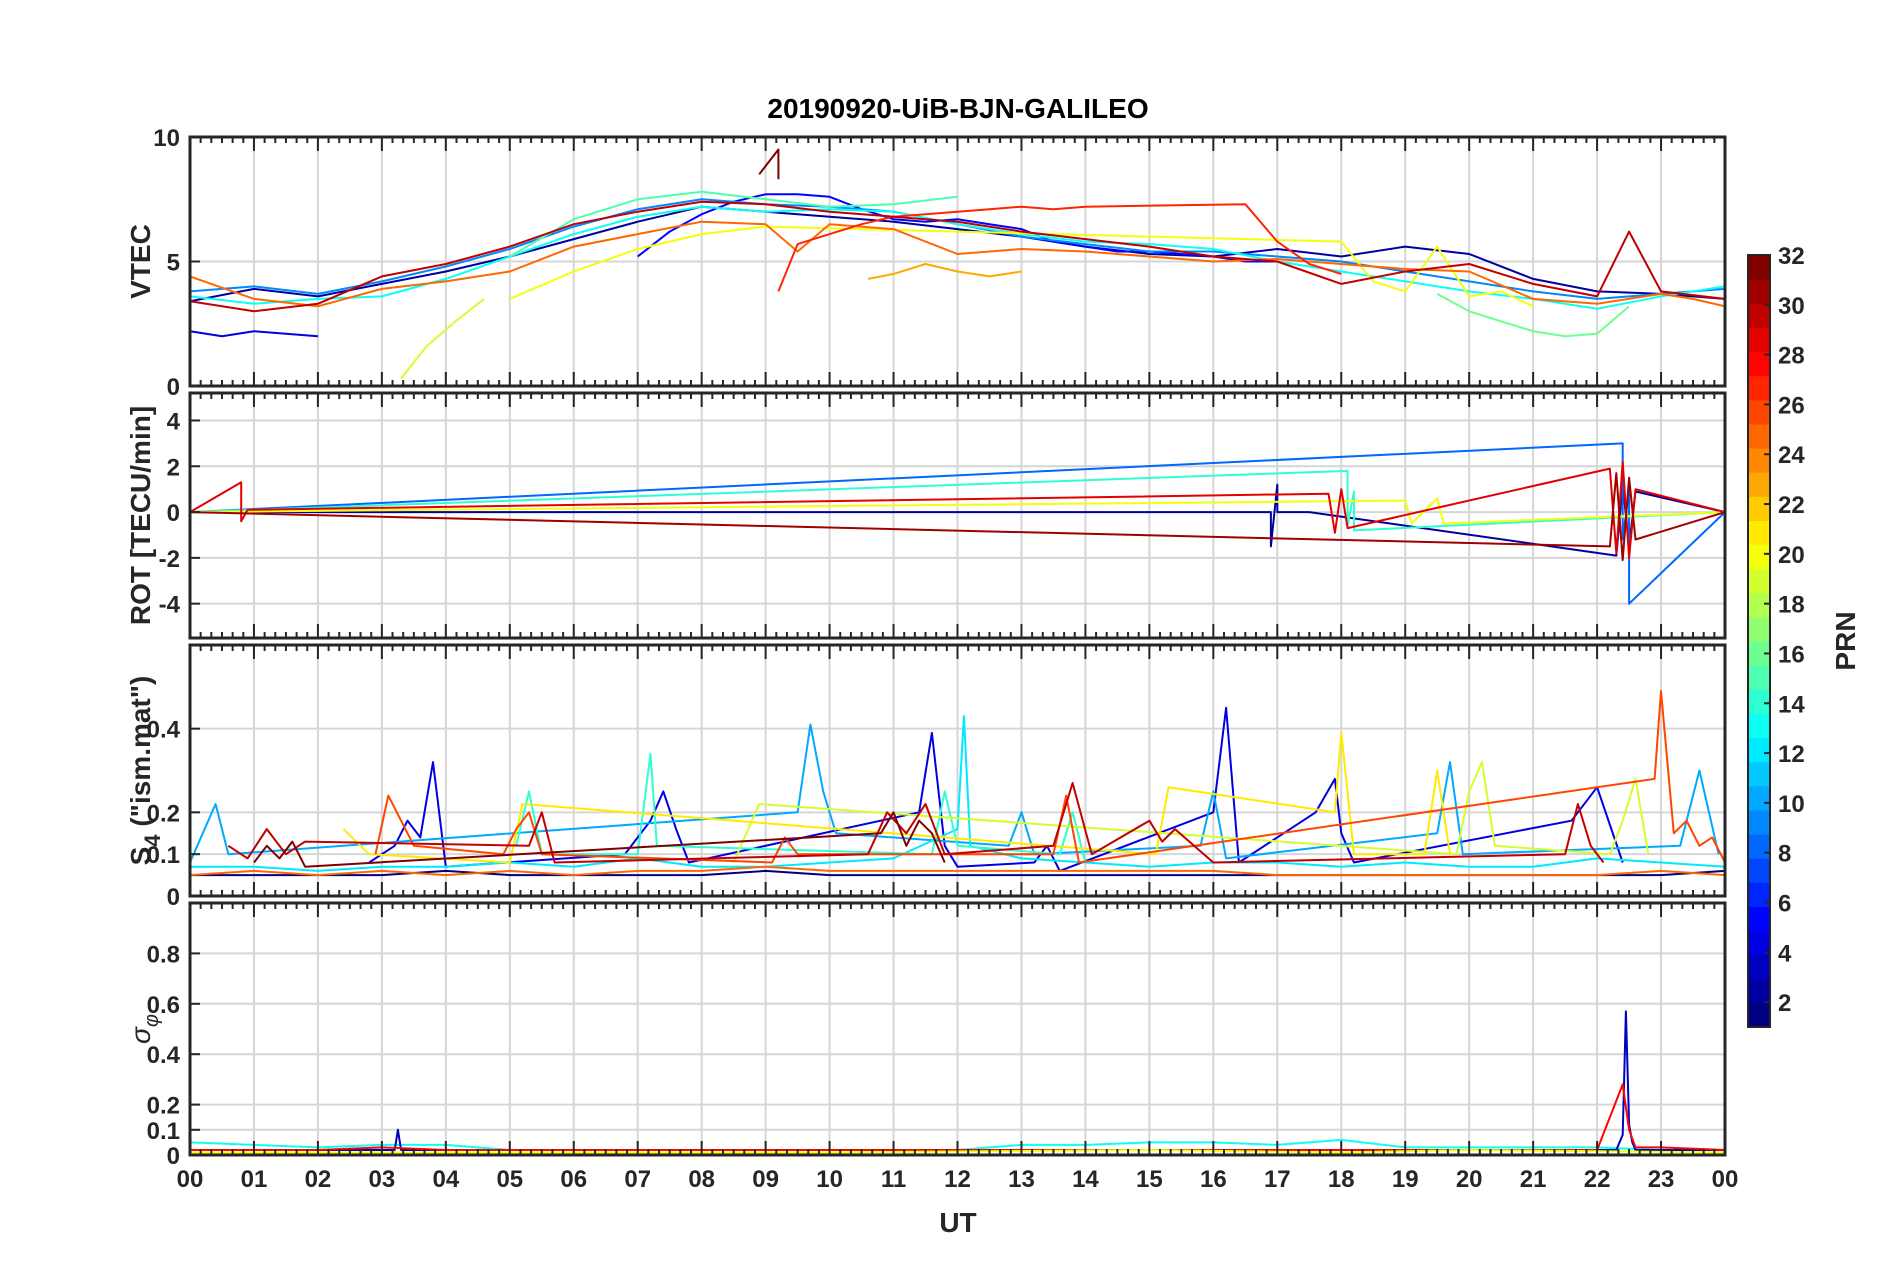 This screenshot has height=1272, width=1902. Describe the element at coordinates (1597, 1179) in the screenshot. I see `x-tick-label: 22` at that location.